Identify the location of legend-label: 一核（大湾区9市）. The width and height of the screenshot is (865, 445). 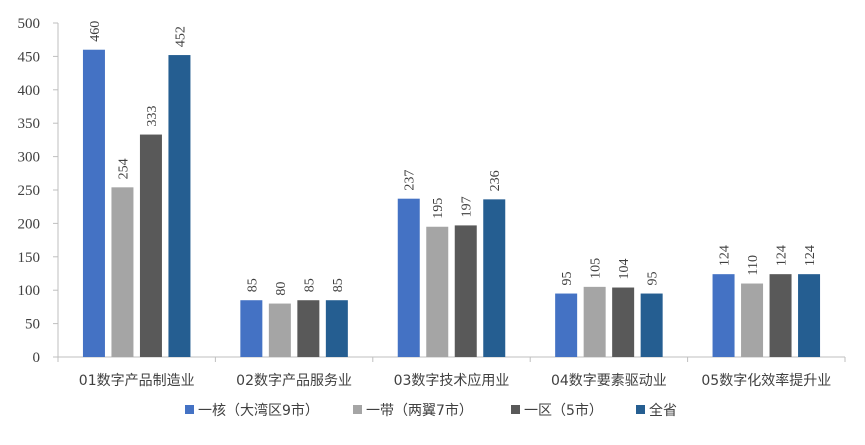
(258, 410).